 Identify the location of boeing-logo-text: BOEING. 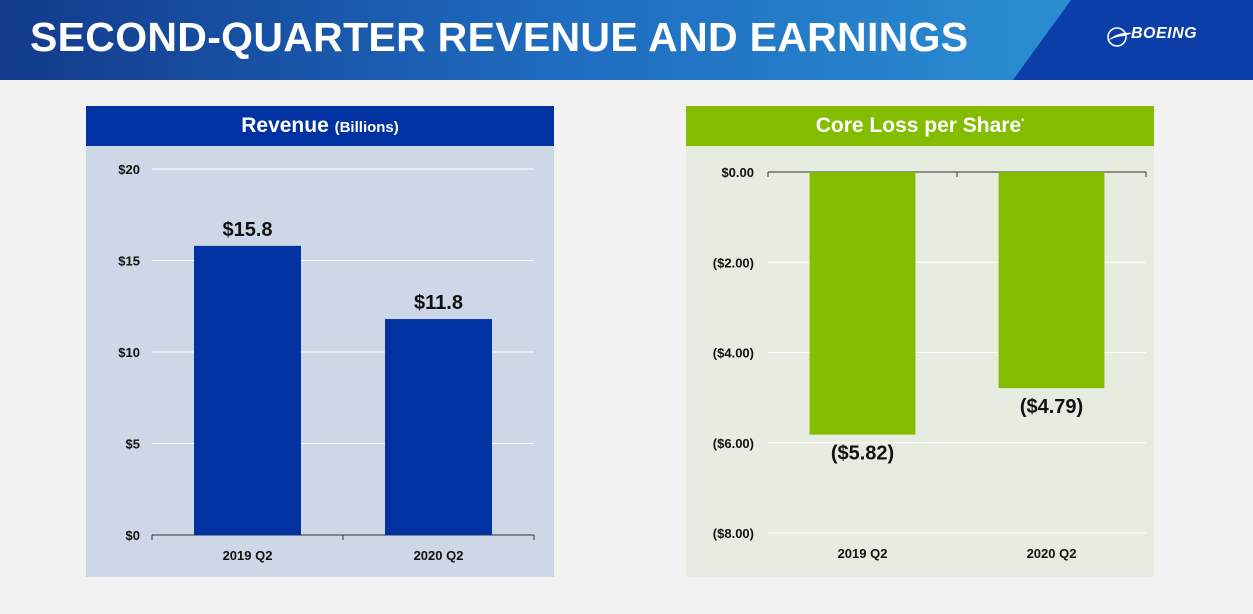
(1164, 33).